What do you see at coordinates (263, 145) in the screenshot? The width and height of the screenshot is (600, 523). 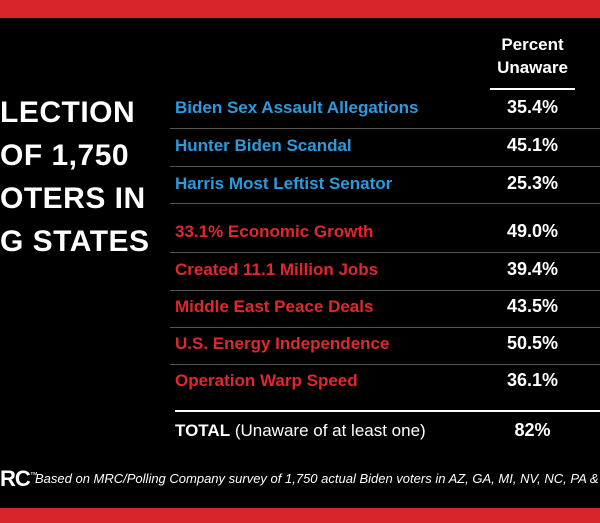 I see `row-label: Hunter Biden Scandal` at bounding box center [263, 145].